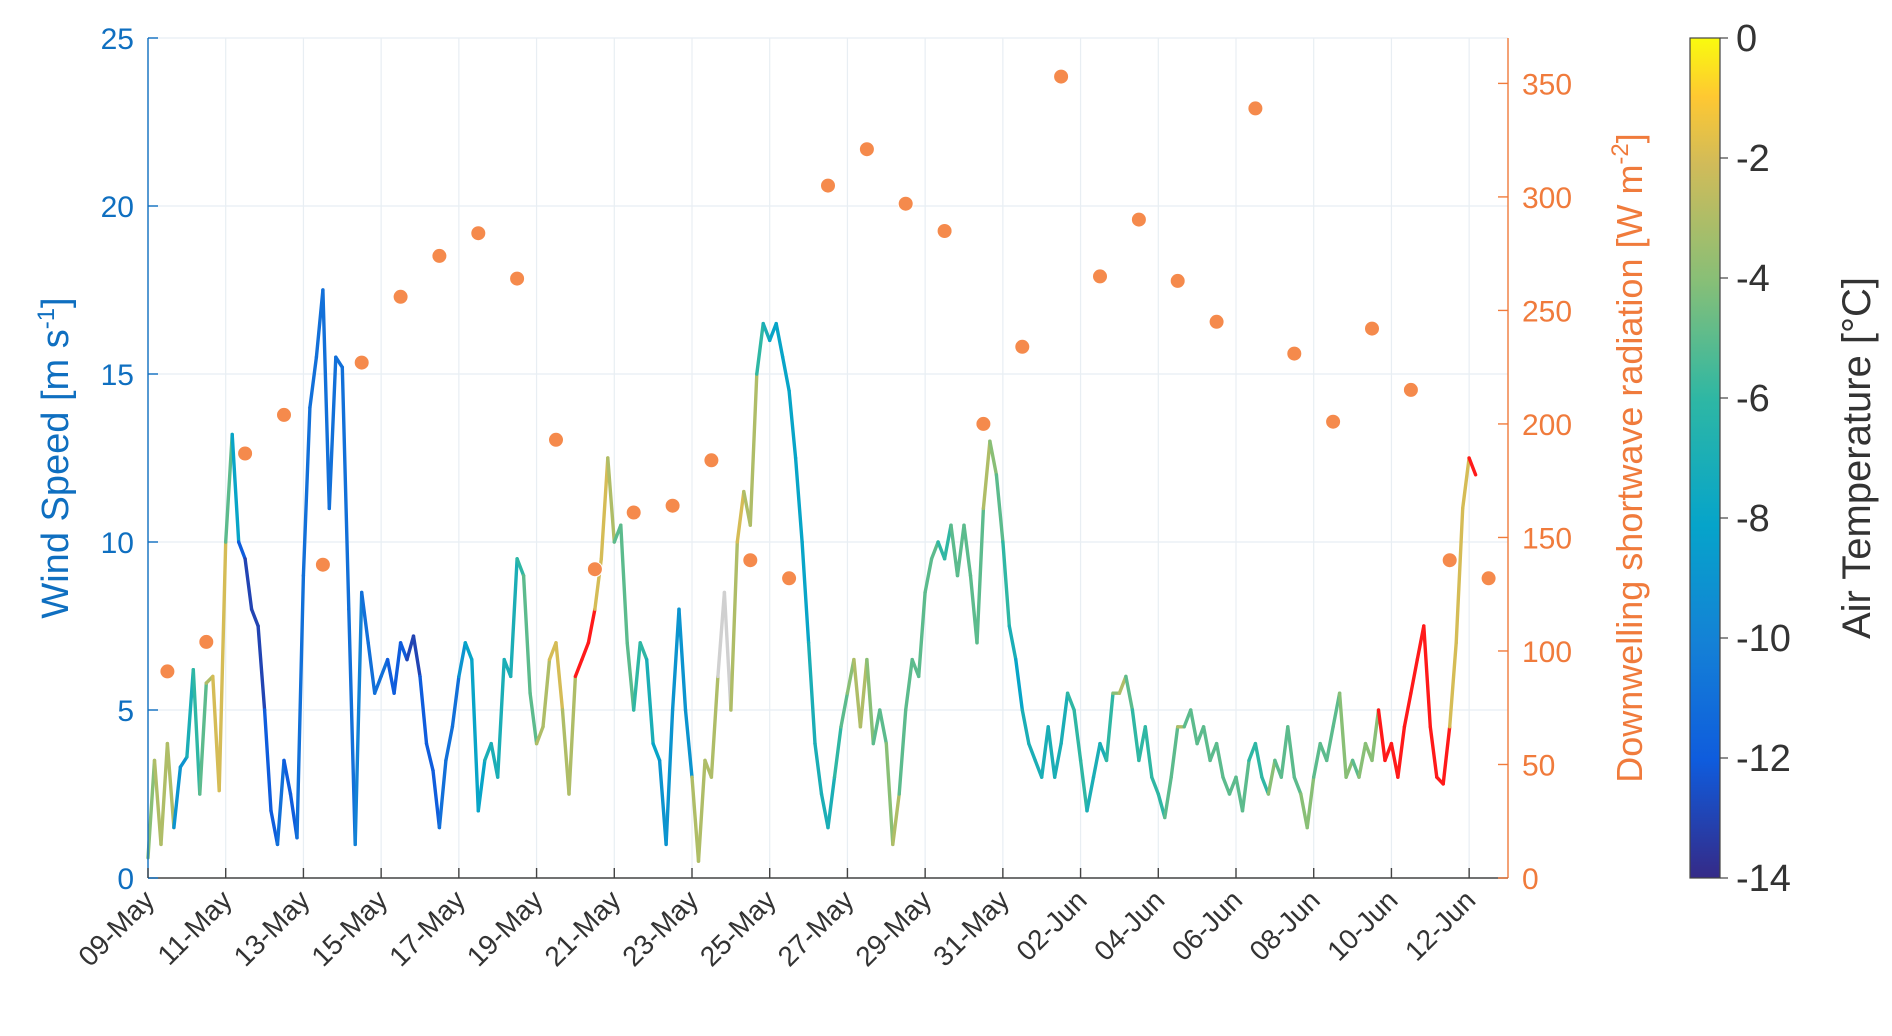 The width and height of the screenshot is (1892, 1036). Describe the element at coordinates (1628, 458) in the screenshot. I see `y-right-axis-title: Downwelling shortwave radiation [W m-2]` at that location.